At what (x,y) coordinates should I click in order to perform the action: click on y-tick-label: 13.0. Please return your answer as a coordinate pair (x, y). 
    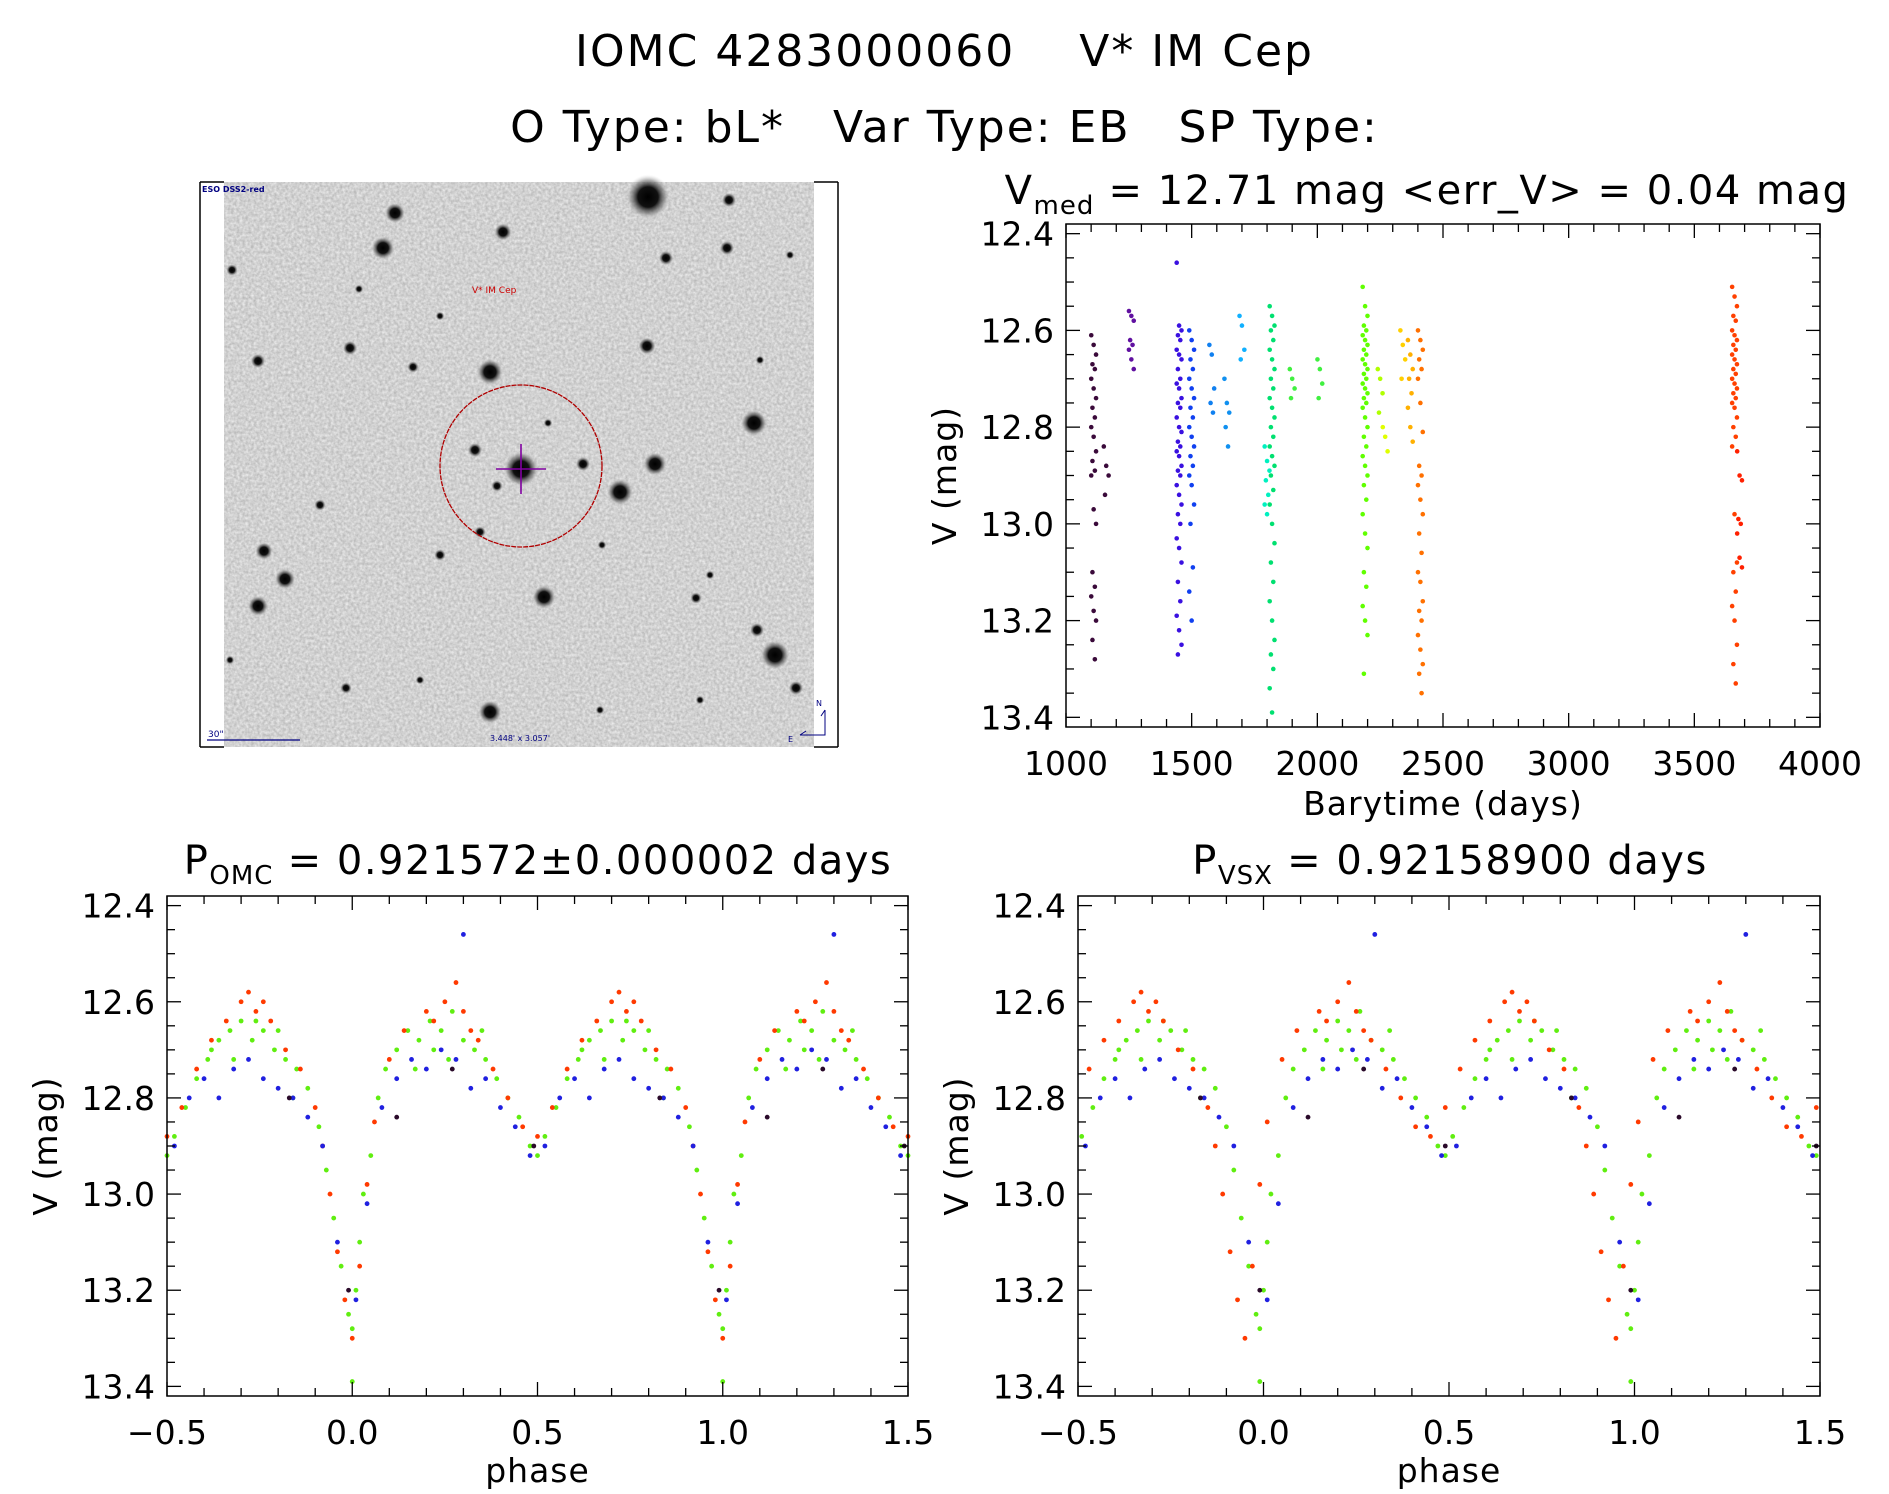
    Looking at the image, I should click on (1017, 524).